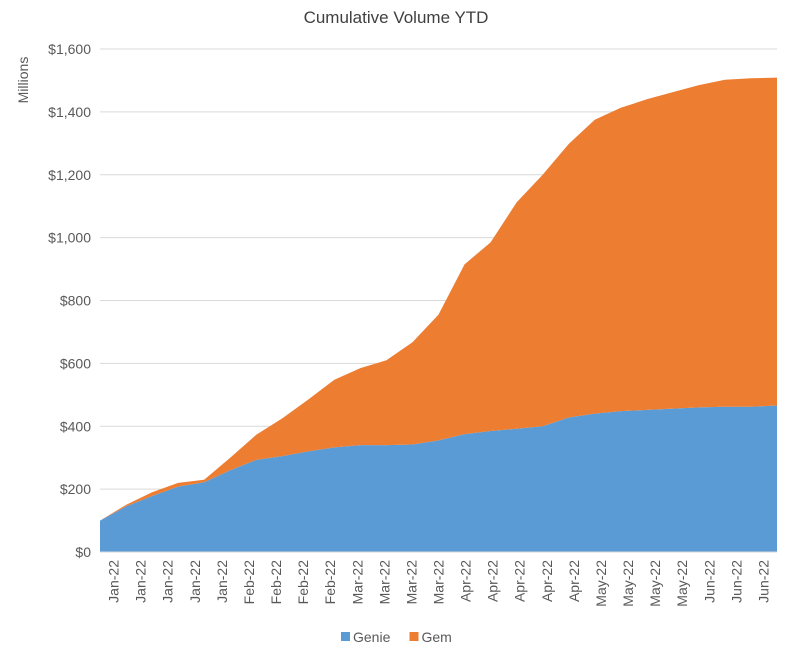  Describe the element at coordinates (23, 80) in the screenshot. I see `y-axis-label: Millions` at that location.